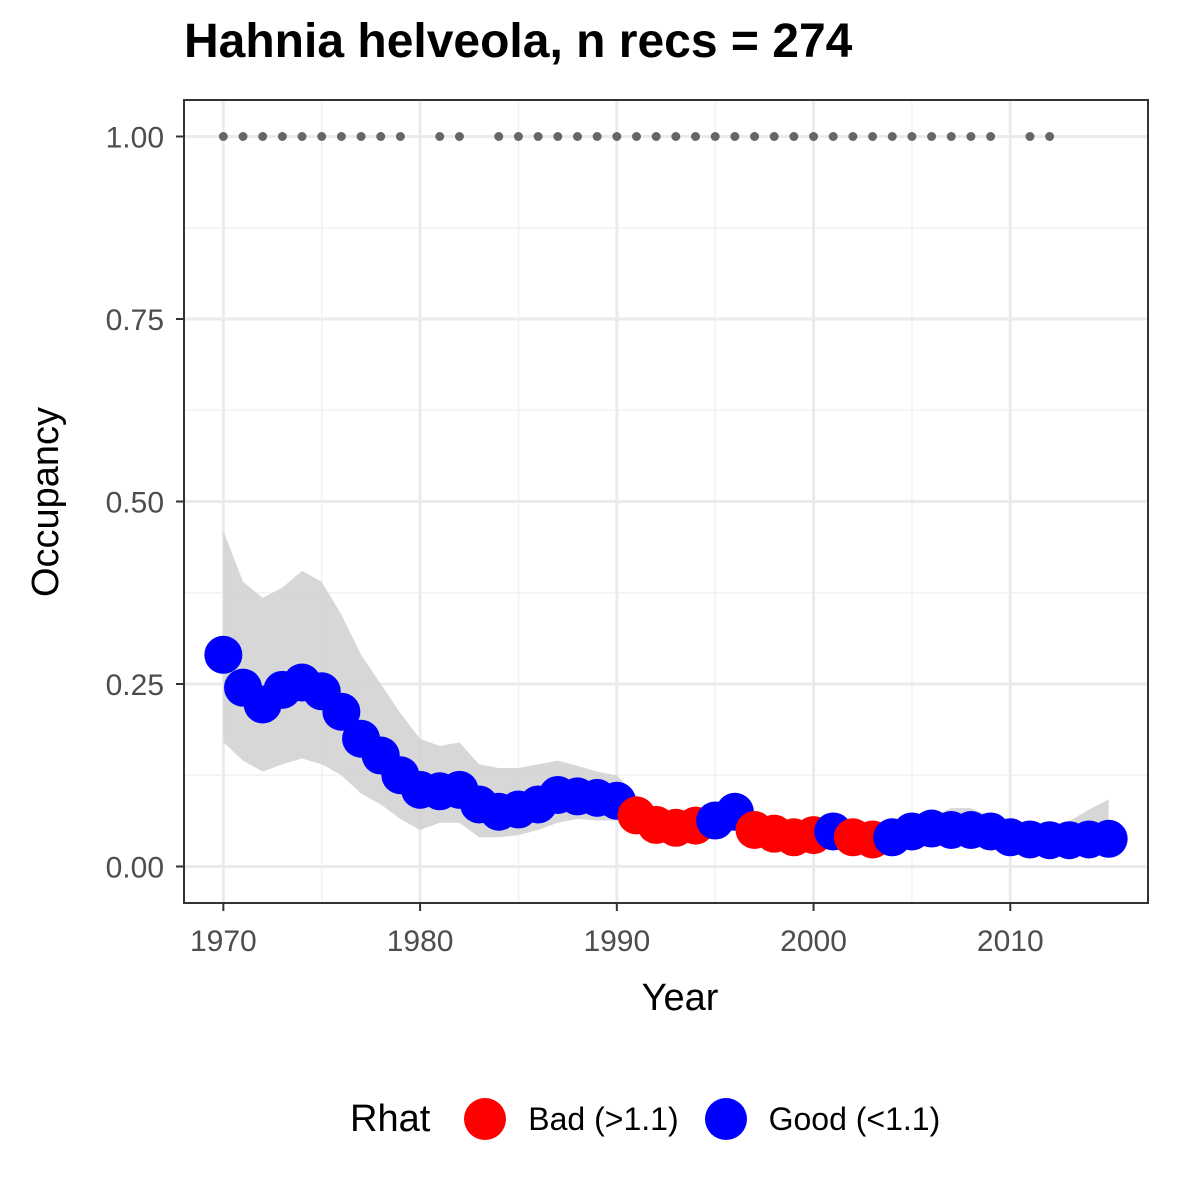 The height and width of the screenshot is (1200, 1200). What do you see at coordinates (1010, 941) in the screenshot?
I see `x-tick-label: 2010` at bounding box center [1010, 941].